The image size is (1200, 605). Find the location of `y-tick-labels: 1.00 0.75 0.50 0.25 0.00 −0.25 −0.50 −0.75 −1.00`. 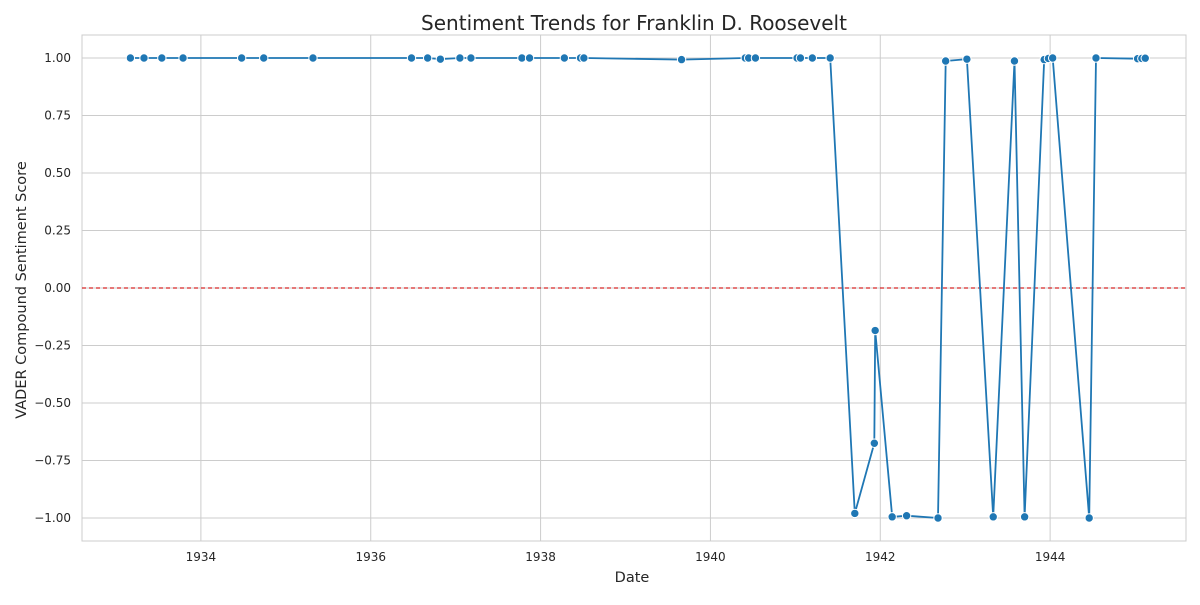

y-tick-labels: 1.00 0.75 0.50 0.25 0.00 −0.25 −0.50 −0.75 −1.00 is located at coordinates (52, 288).